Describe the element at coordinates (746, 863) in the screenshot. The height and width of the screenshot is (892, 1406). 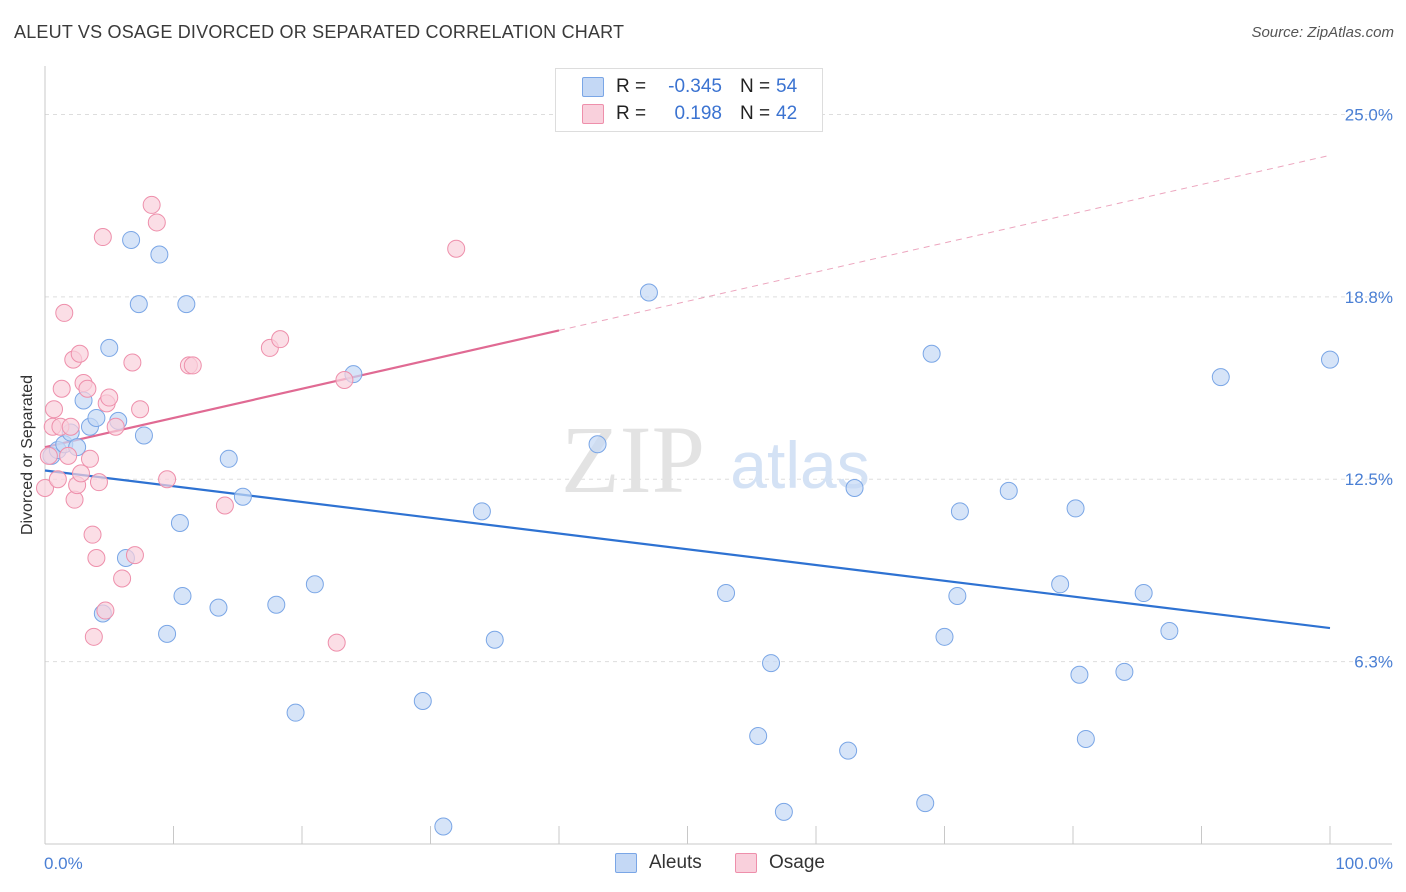
I see `osage-legend-swatch` at that location.